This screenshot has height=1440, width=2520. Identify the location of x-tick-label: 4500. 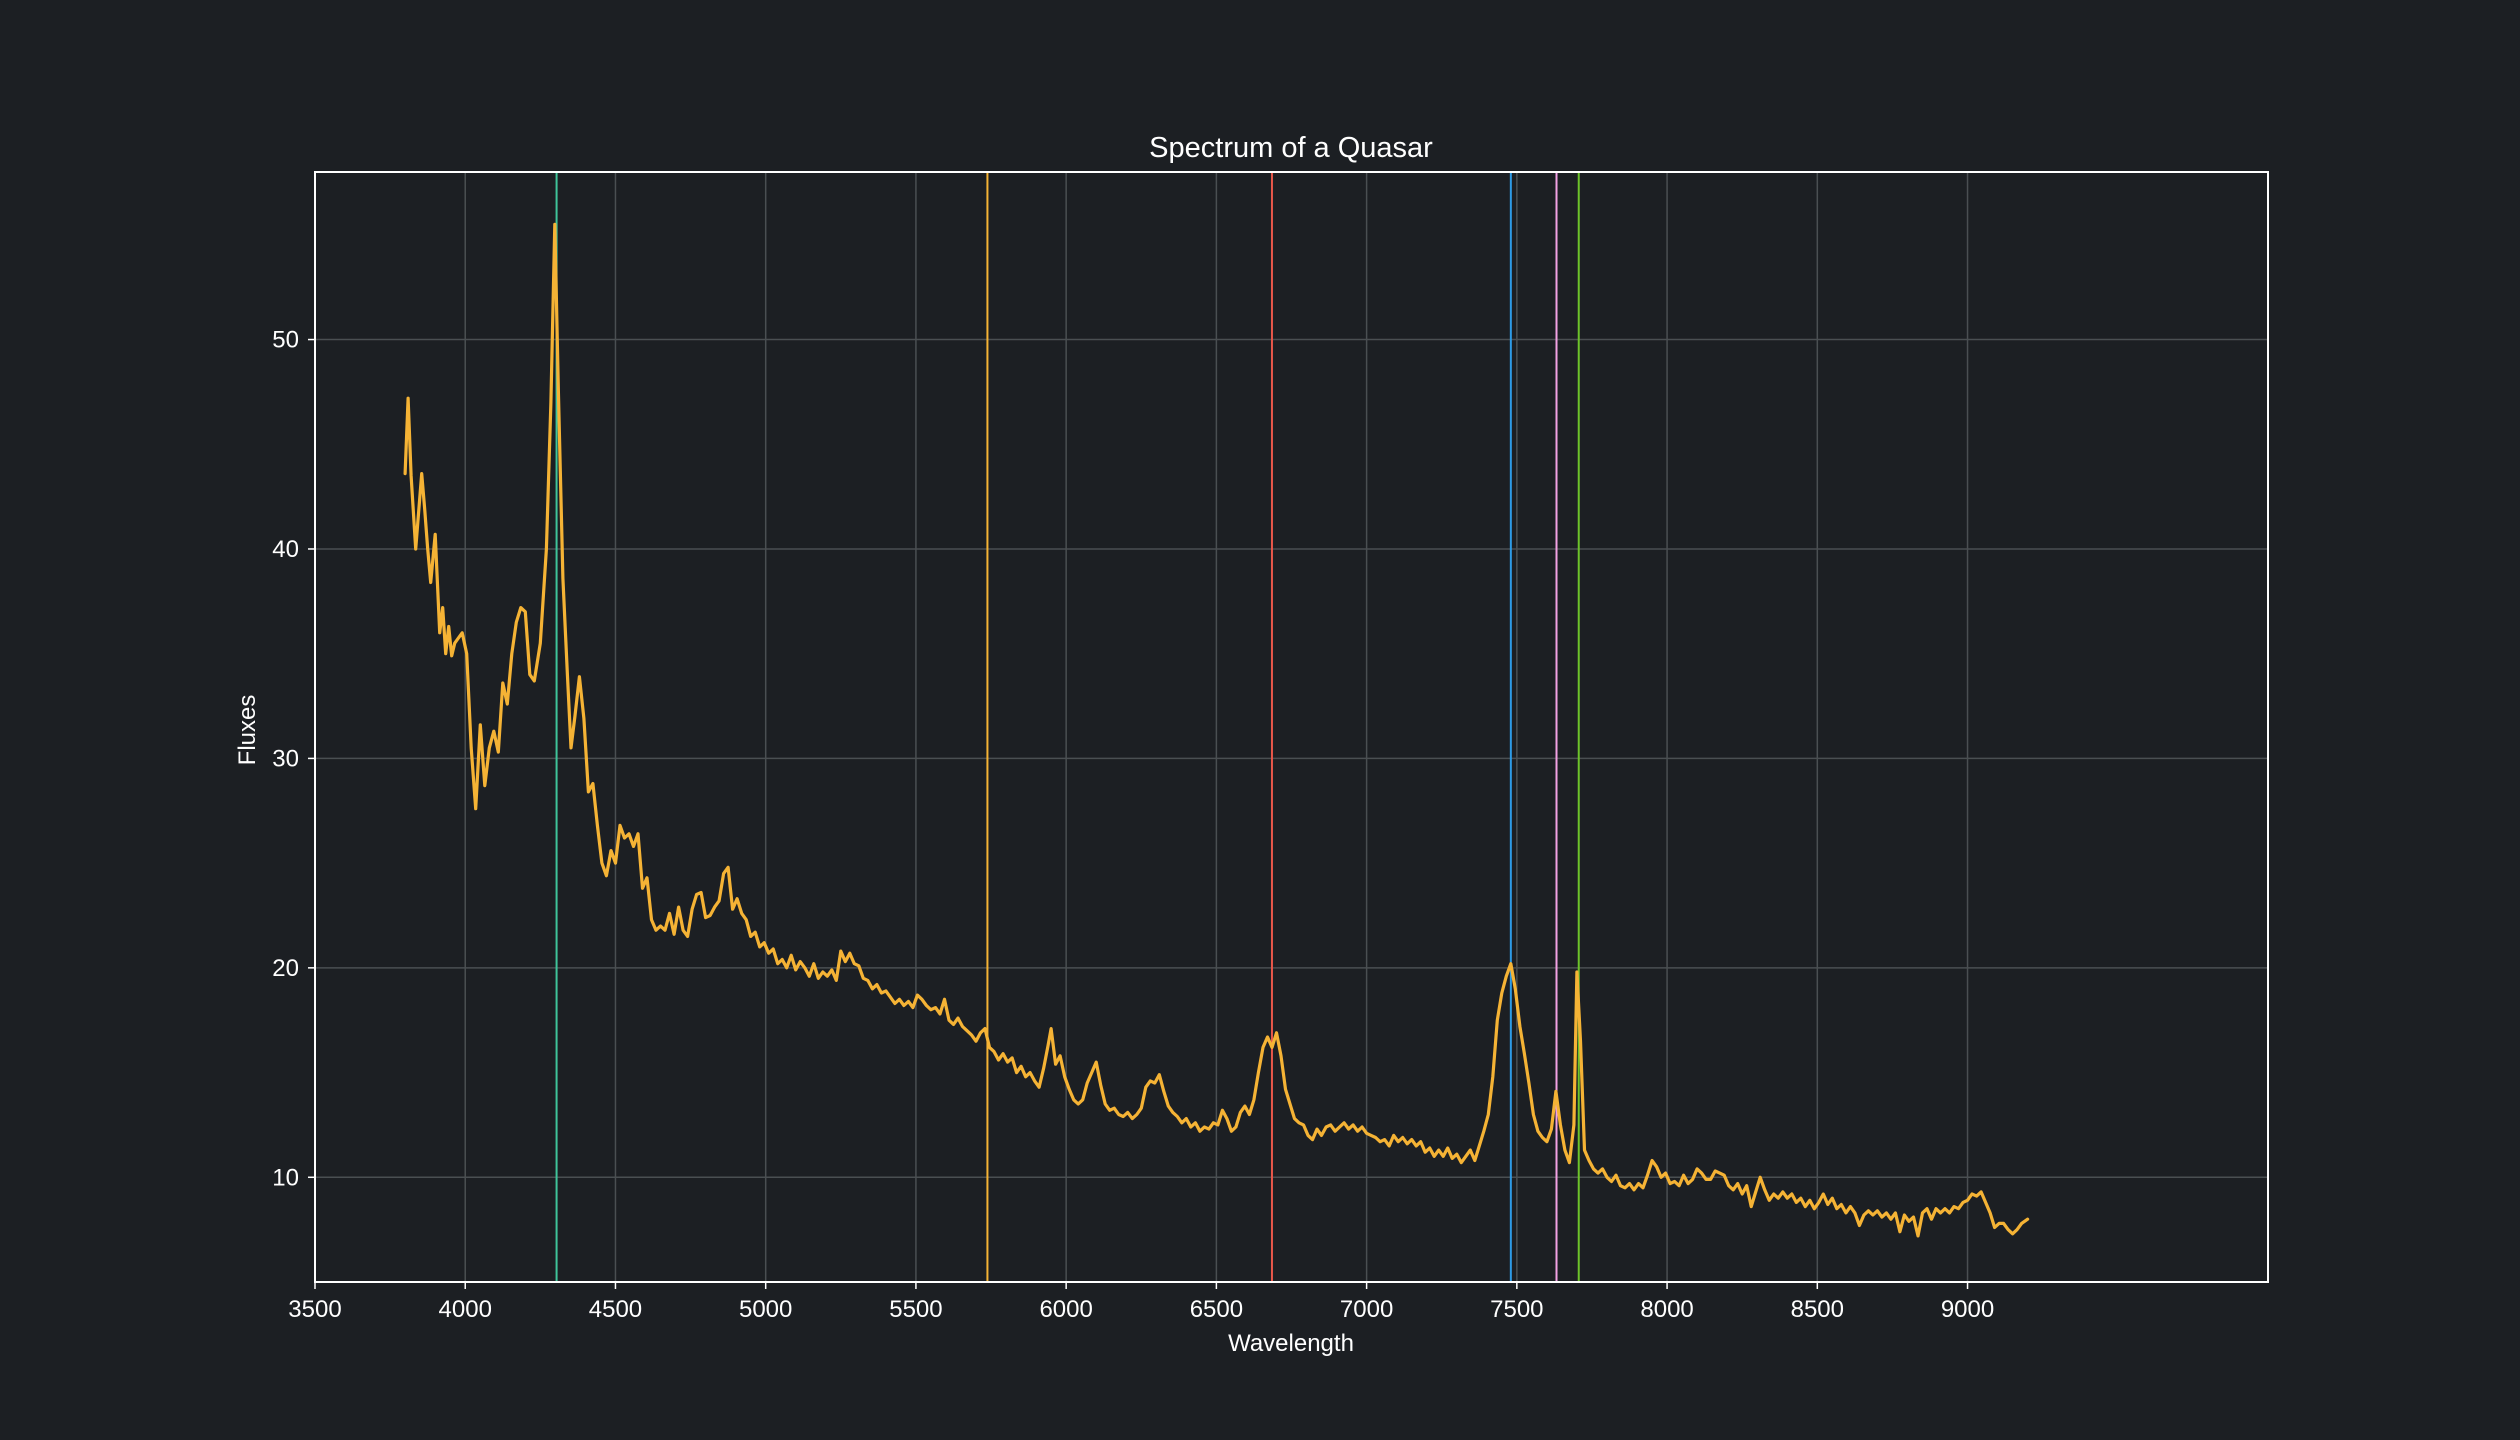
(615, 1309).